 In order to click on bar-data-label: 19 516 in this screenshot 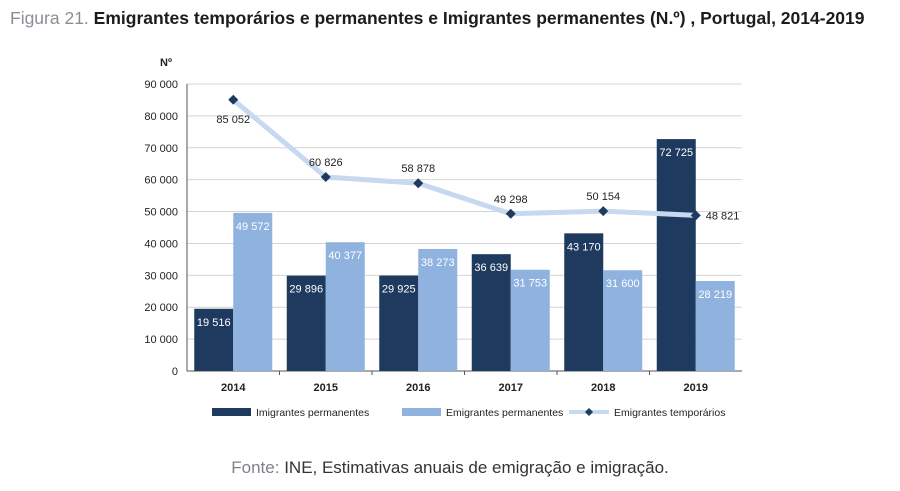, I will do `click(214, 323)`.